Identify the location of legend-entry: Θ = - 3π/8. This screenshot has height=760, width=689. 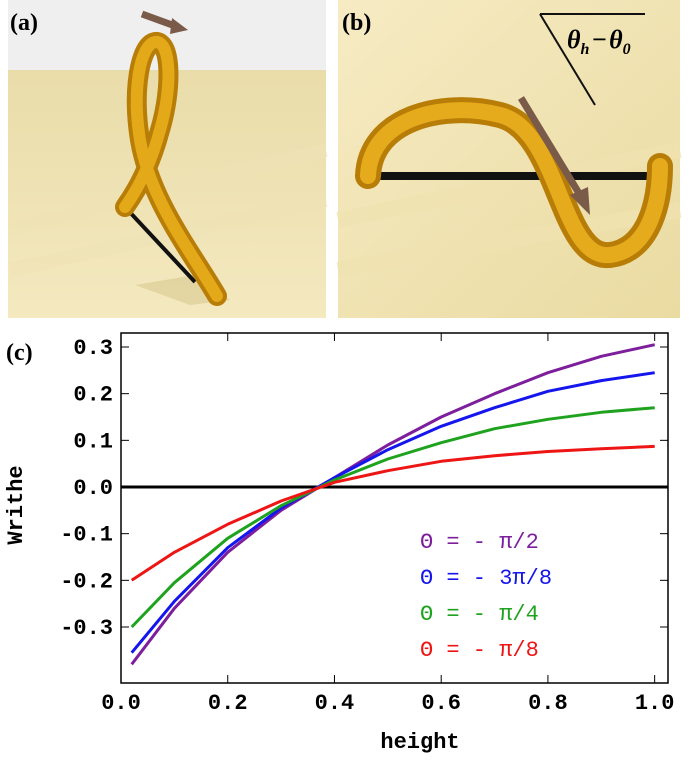
(486, 578).